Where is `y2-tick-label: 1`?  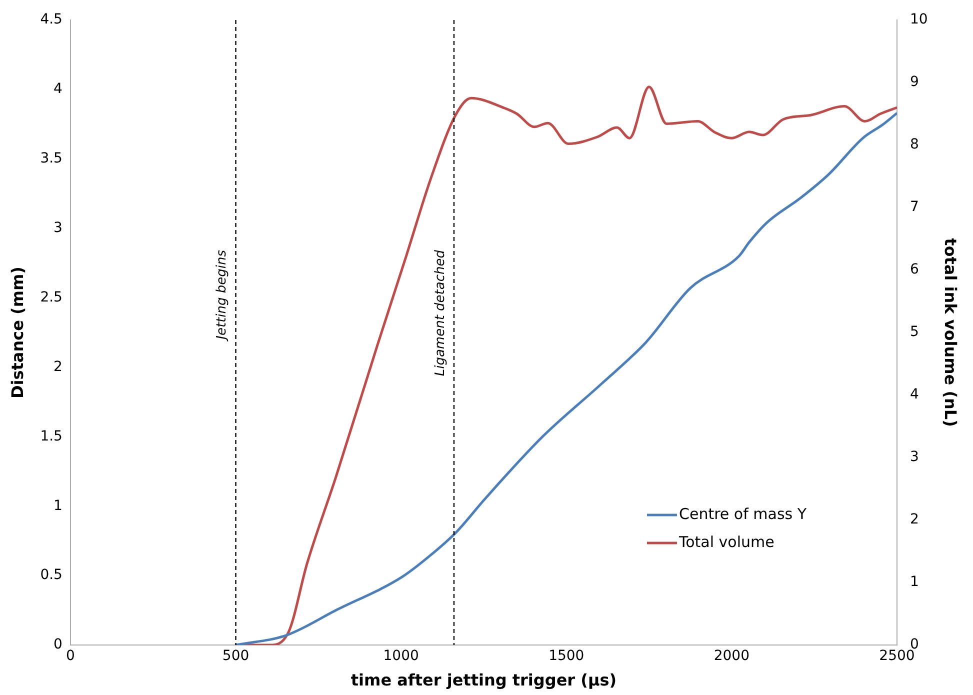 y2-tick-label: 1 is located at coordinates (914, 582).